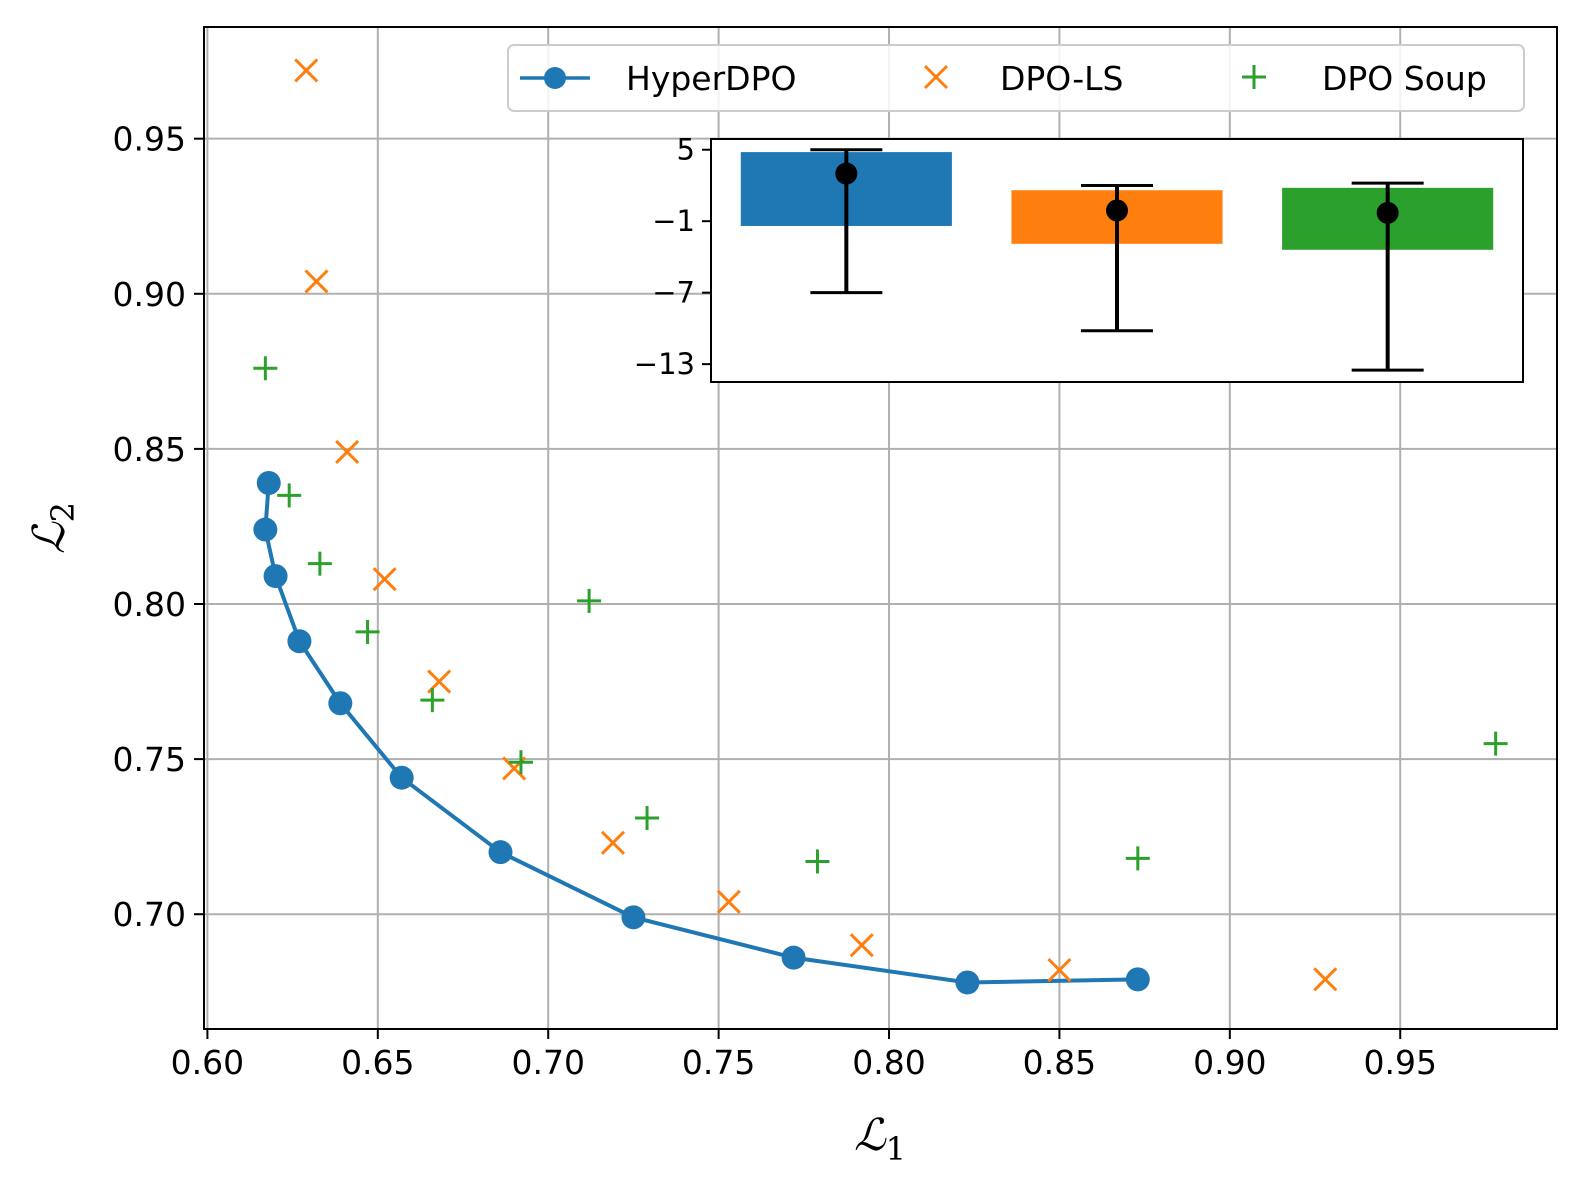  I want to click on mean-dot-dpo-ls, so click(1117, 210).